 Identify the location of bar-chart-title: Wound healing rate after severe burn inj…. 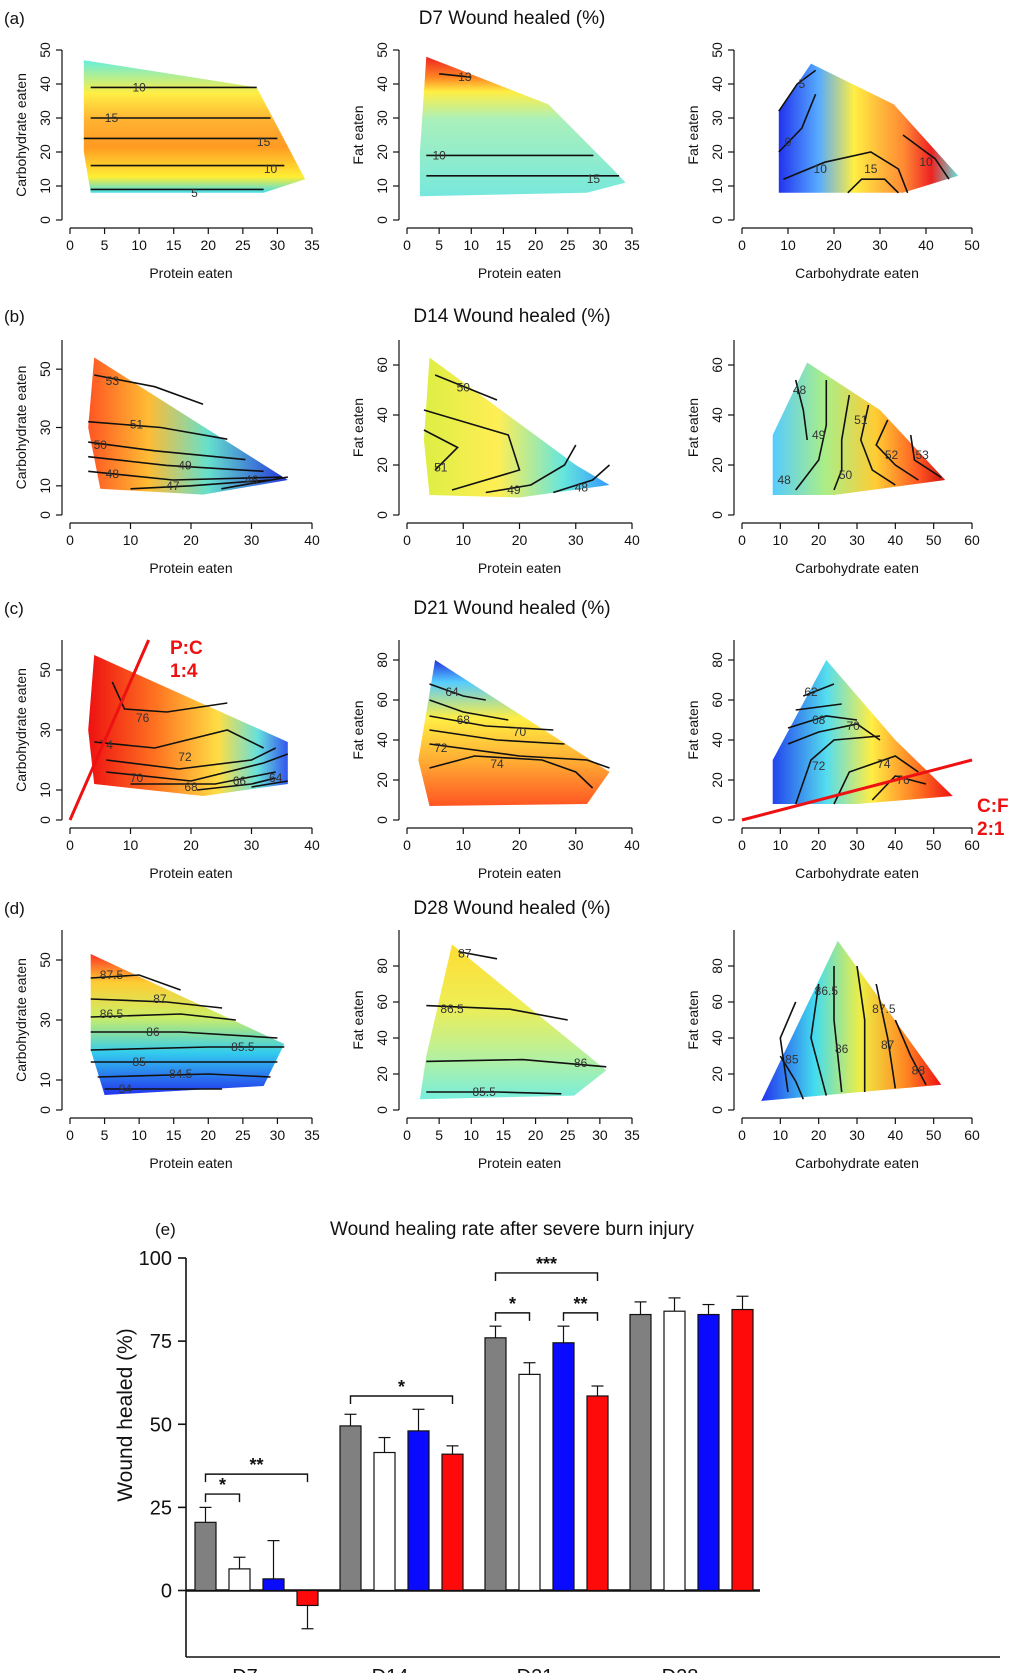
(512, 1229).